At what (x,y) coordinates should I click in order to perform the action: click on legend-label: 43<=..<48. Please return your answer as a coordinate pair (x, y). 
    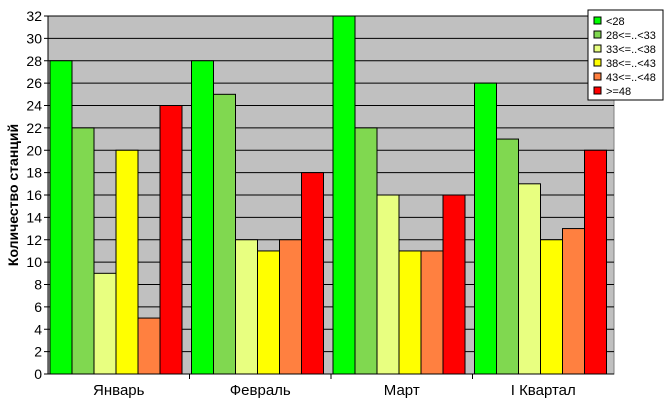
    Looking at the image, I should click on (631, 78).